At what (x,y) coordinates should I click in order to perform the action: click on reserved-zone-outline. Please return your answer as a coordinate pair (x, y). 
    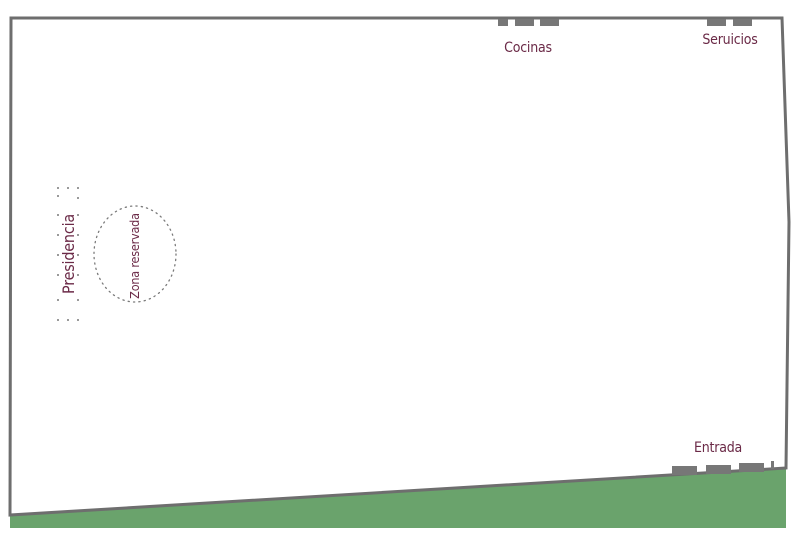
    Looking at the image, I should click on (135, 254).